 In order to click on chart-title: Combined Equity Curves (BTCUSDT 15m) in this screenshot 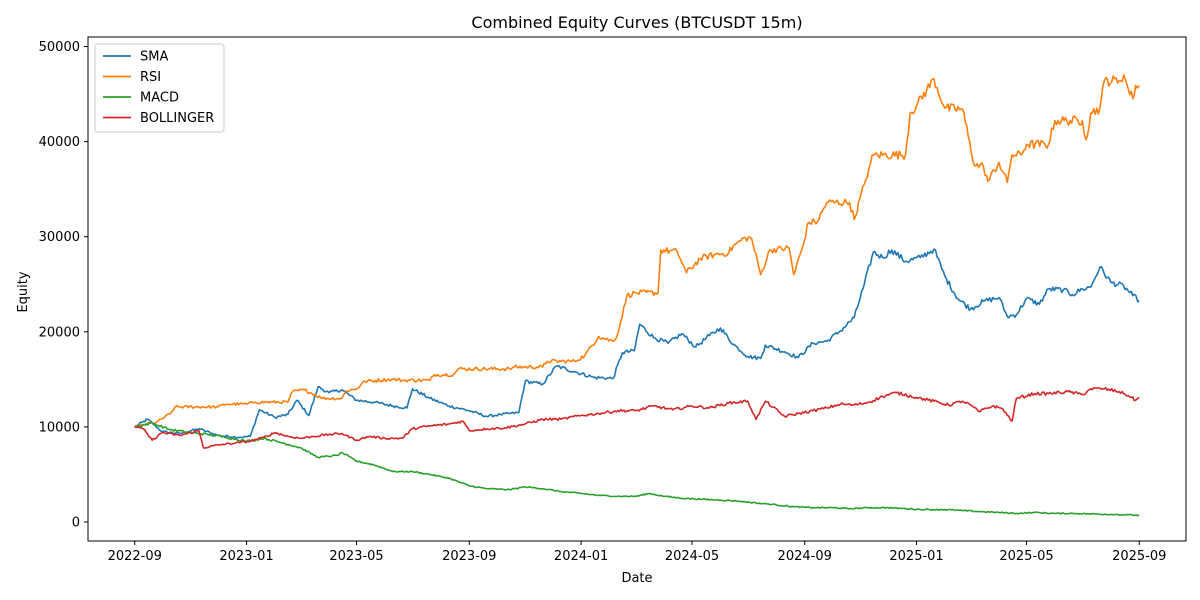, I will do `click(636, 22)`.